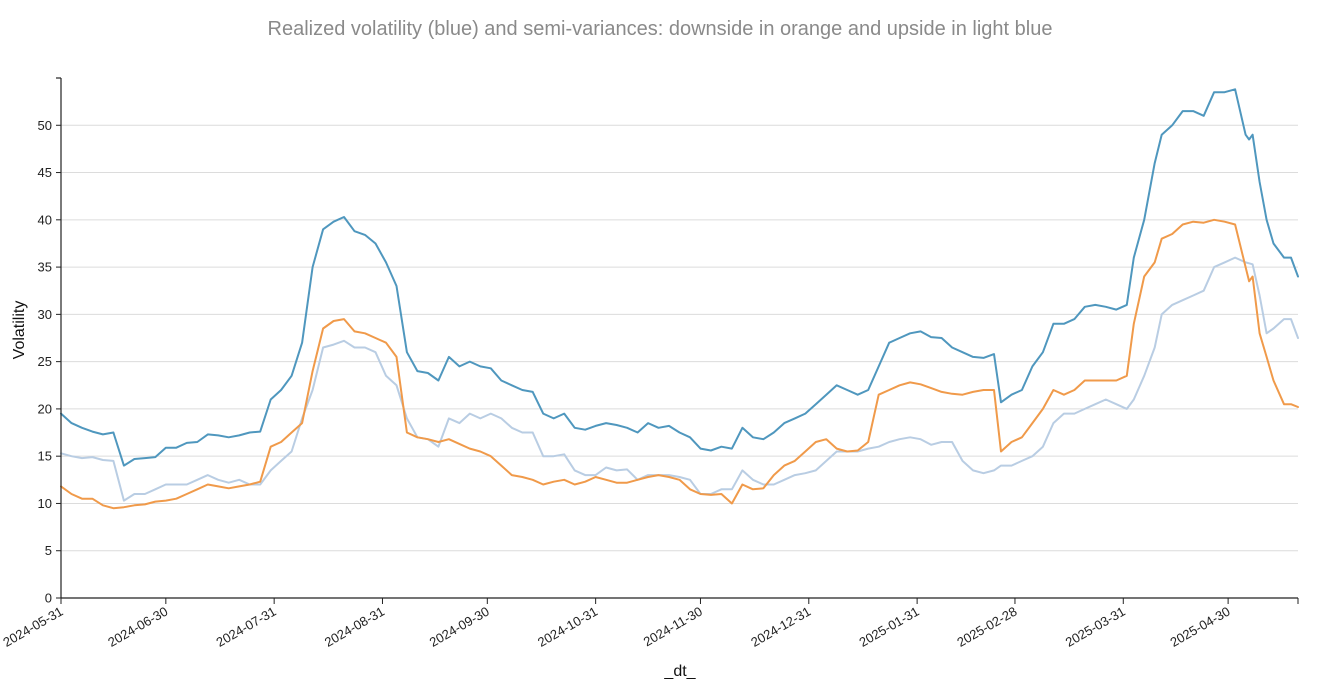  What do you see at coordinates (986, 627) in the screenshot?
I see `x-tick-label: 2025-02-28` at bounding box center [986, 627].